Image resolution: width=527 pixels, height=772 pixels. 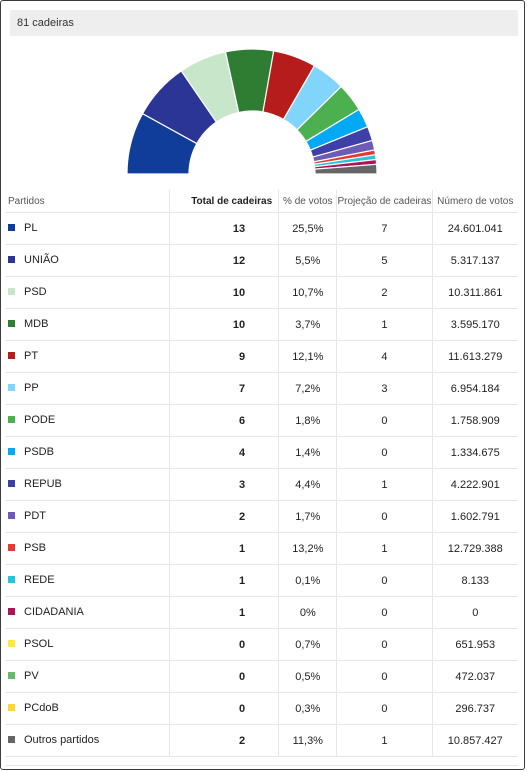 I want to click on party-vote-pct: 1,8%, so click(x=307, y=420).